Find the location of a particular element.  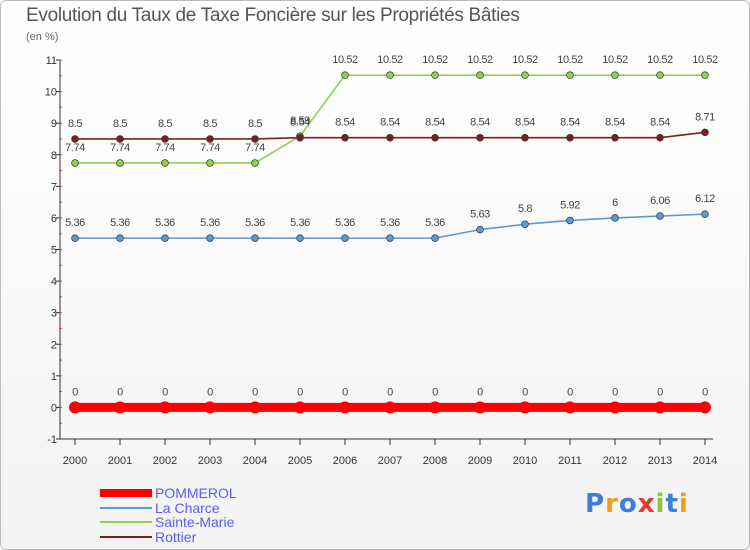

x-tick-label: 2011 is located at coordinates (570, 461).